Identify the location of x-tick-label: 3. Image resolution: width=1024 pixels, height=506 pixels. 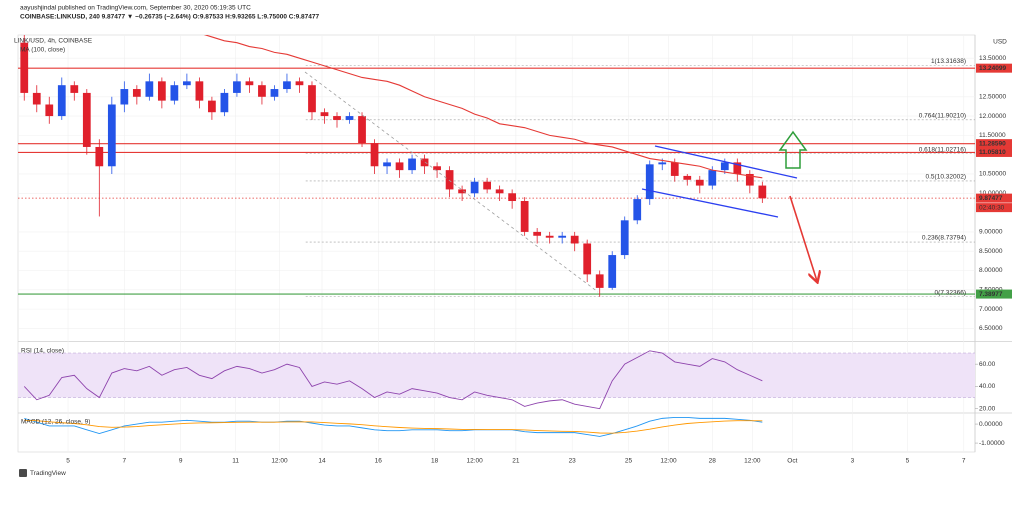
(853, 461).